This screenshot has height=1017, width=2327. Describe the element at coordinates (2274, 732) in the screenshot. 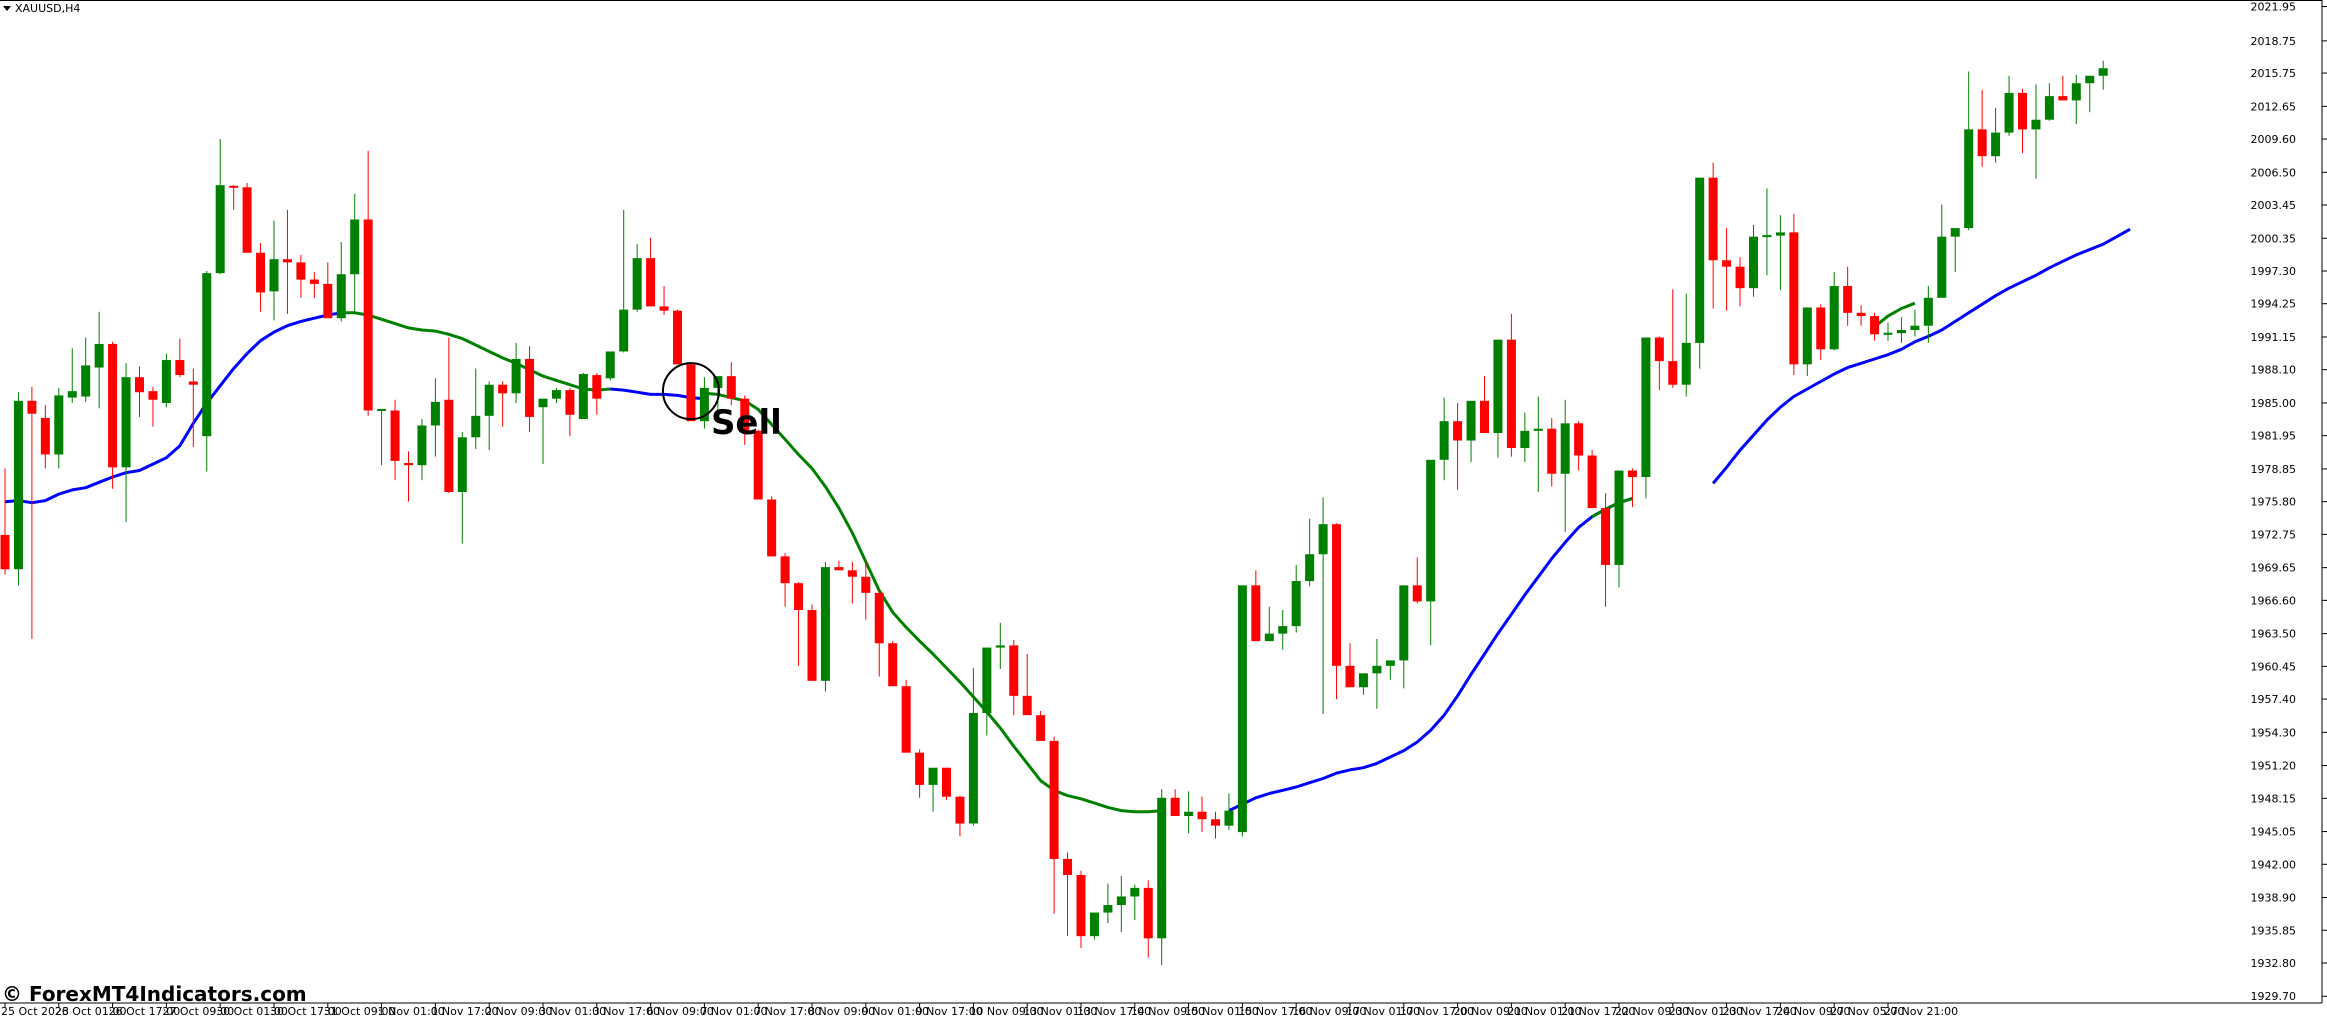

I see `price-tick-label: 1954.30` at that location.